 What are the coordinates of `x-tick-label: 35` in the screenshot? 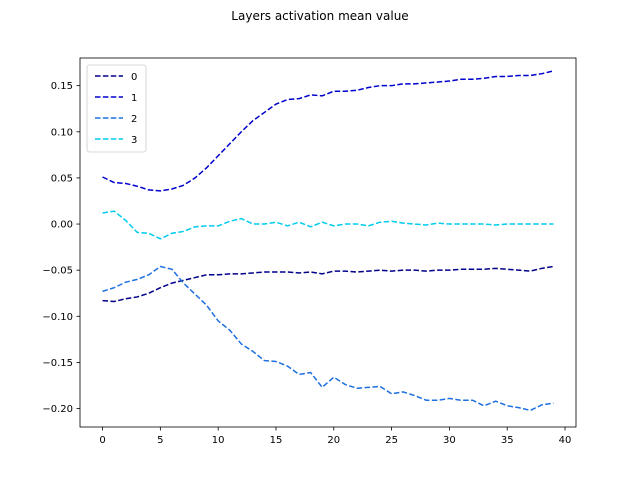 It's located at (507, 440).